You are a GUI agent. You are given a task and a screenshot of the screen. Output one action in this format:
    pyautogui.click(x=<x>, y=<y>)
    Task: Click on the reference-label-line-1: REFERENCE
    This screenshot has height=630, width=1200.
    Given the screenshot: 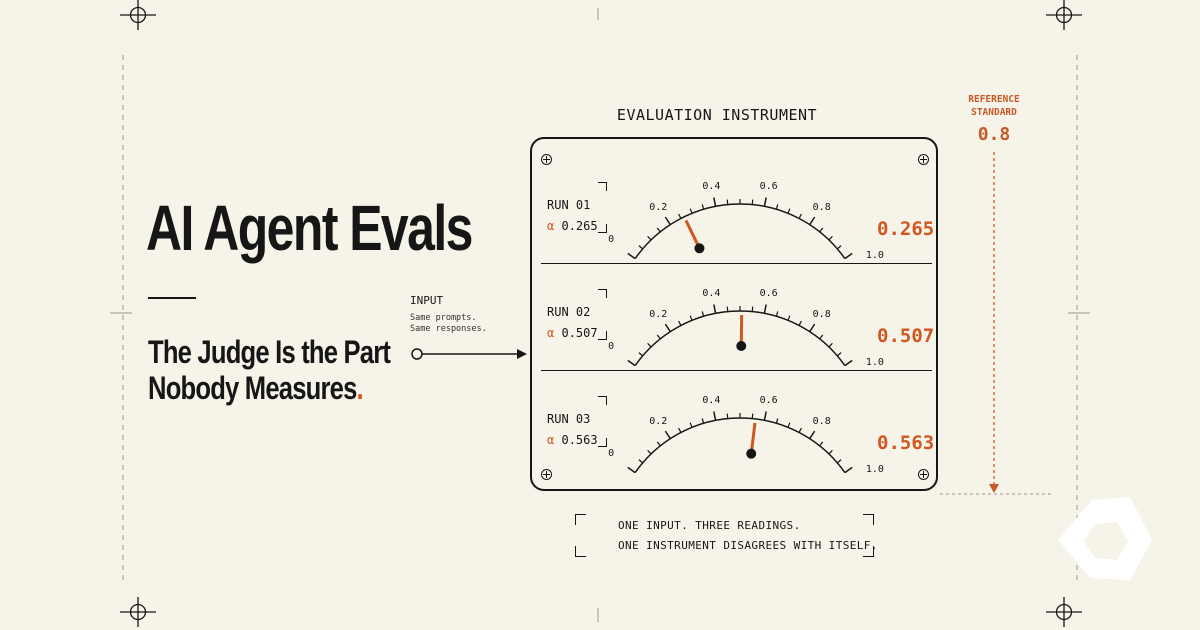 What is the action you would take?
    pyautogui.click(x=994, y=99)
    